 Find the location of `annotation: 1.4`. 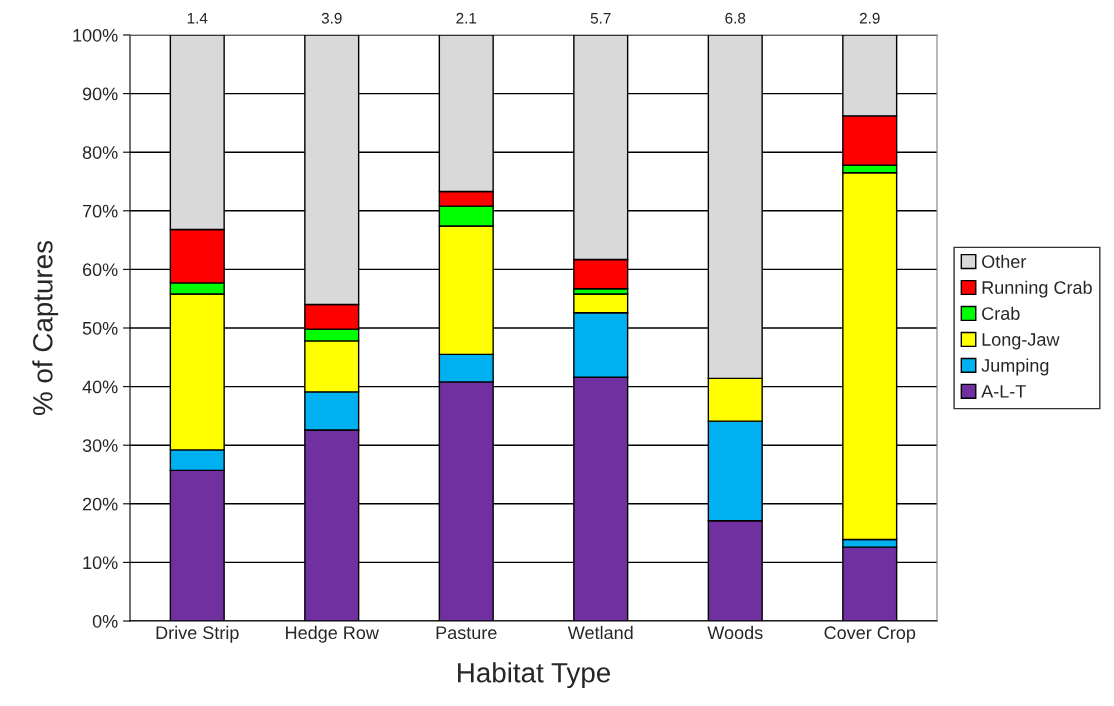

annotation: 1.4 is located at coordinates (197, 18).